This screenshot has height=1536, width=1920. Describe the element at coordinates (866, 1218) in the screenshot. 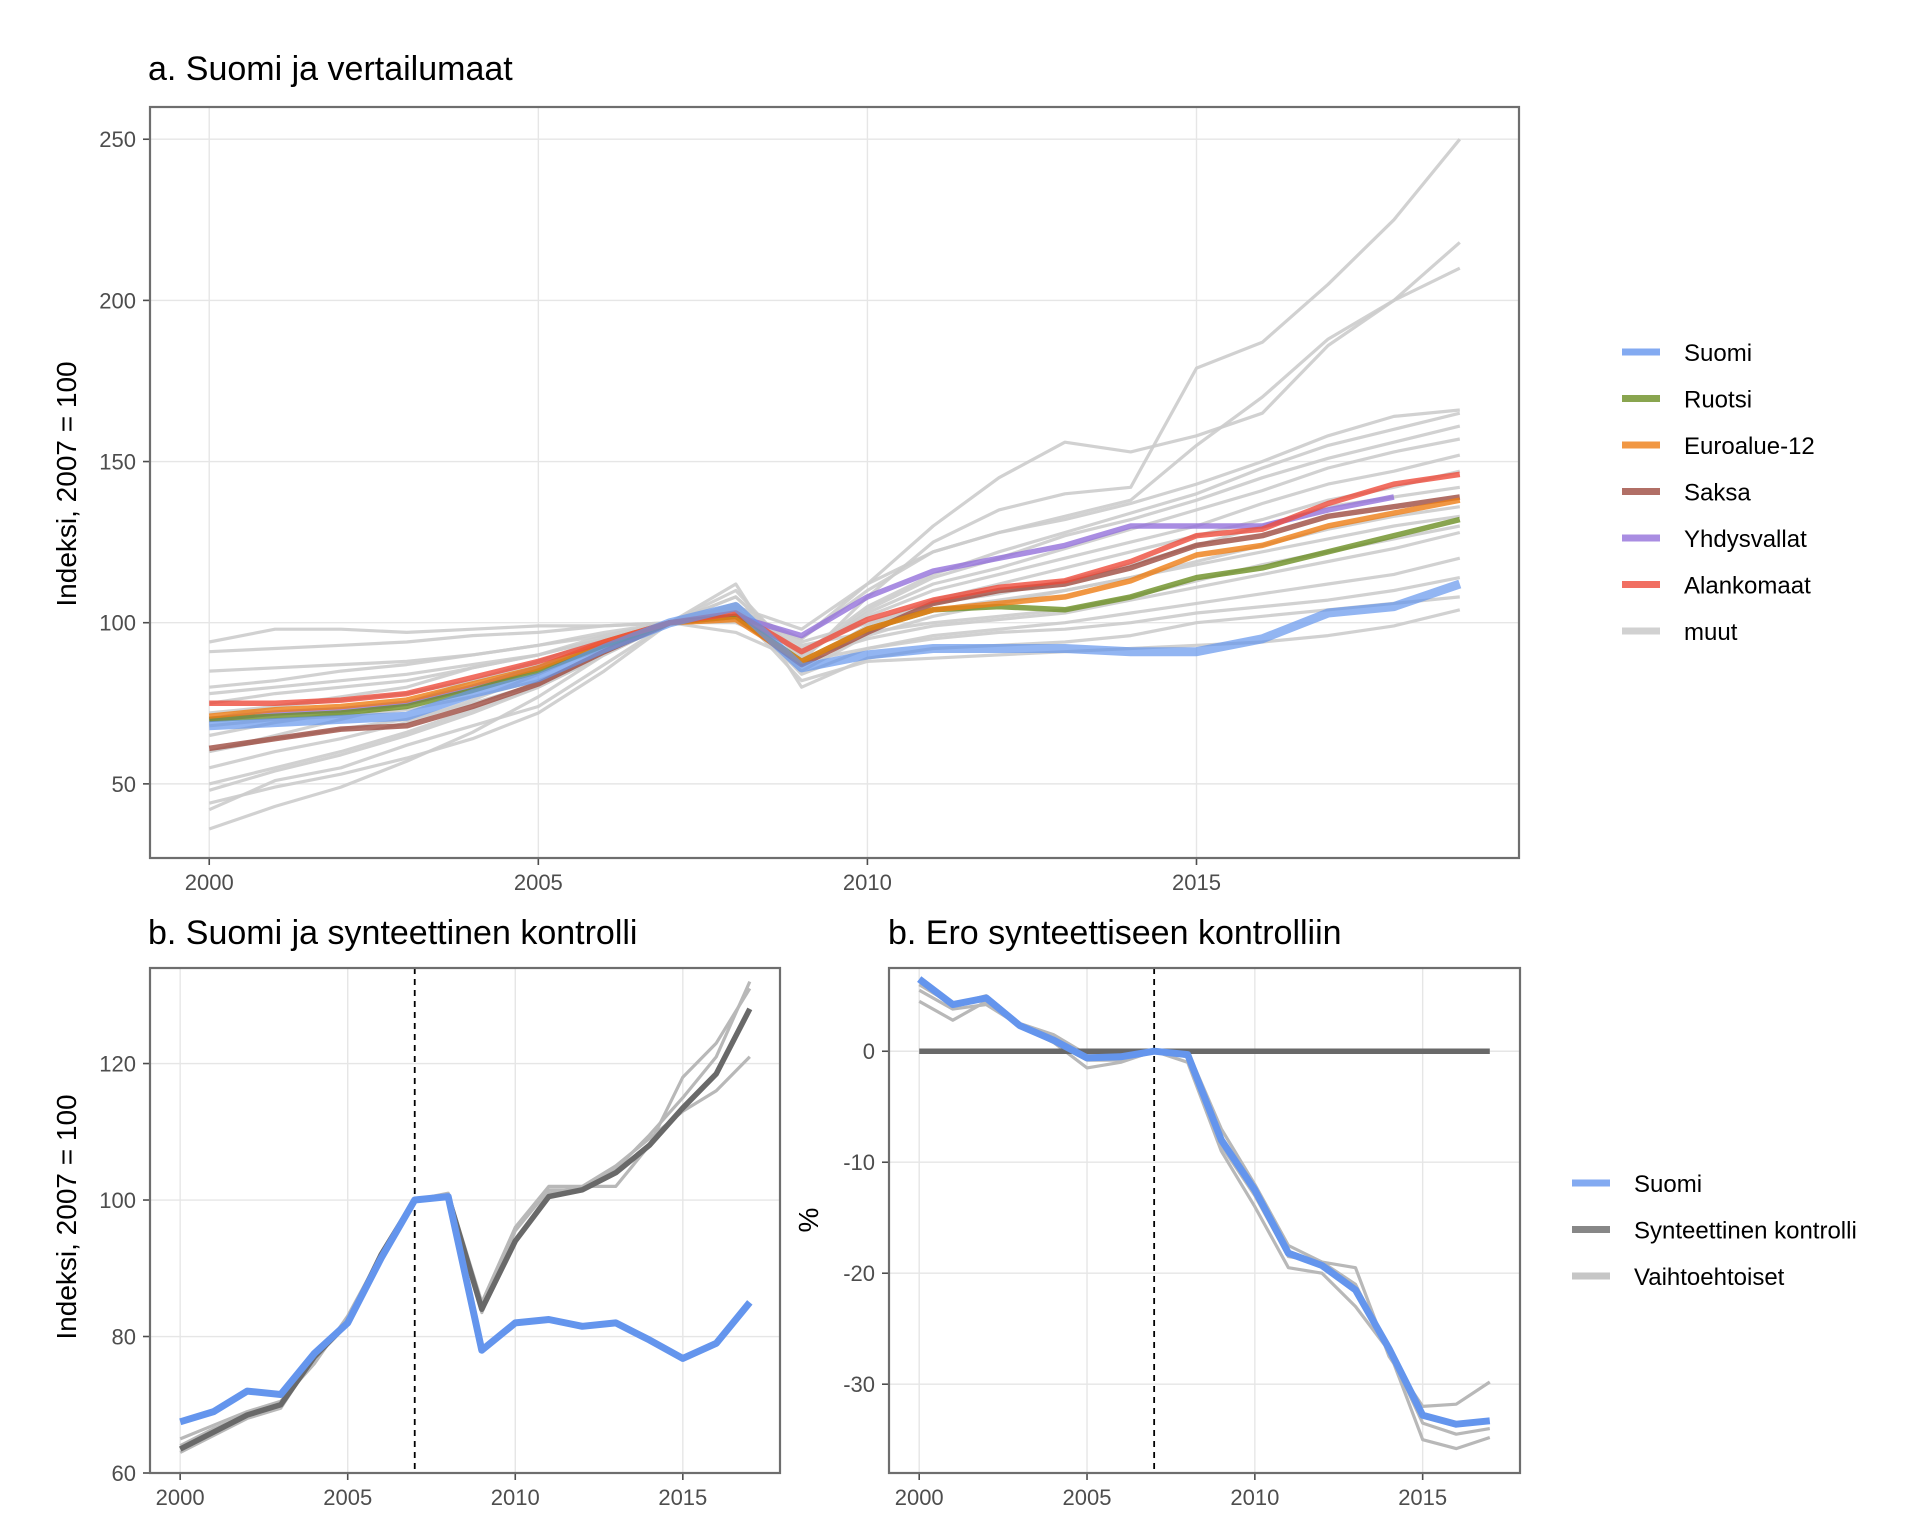

I see `panel-b2-y-tick-labels: -30 -20 -10 0` at that location.